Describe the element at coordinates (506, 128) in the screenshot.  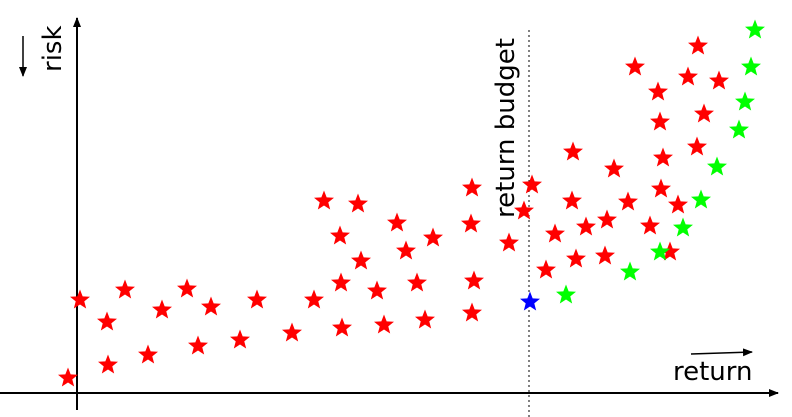
I see `return-budget-label: return budget` at that location.